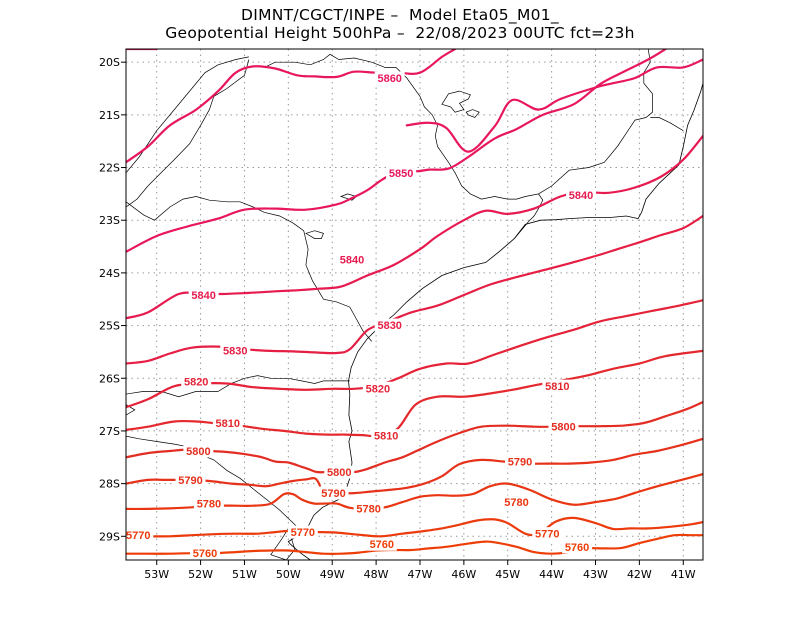  What do you see at coordinates (200, 574) in the screenshot?
I see `x-tick-label: 52W` at bounding box center [200, 574].